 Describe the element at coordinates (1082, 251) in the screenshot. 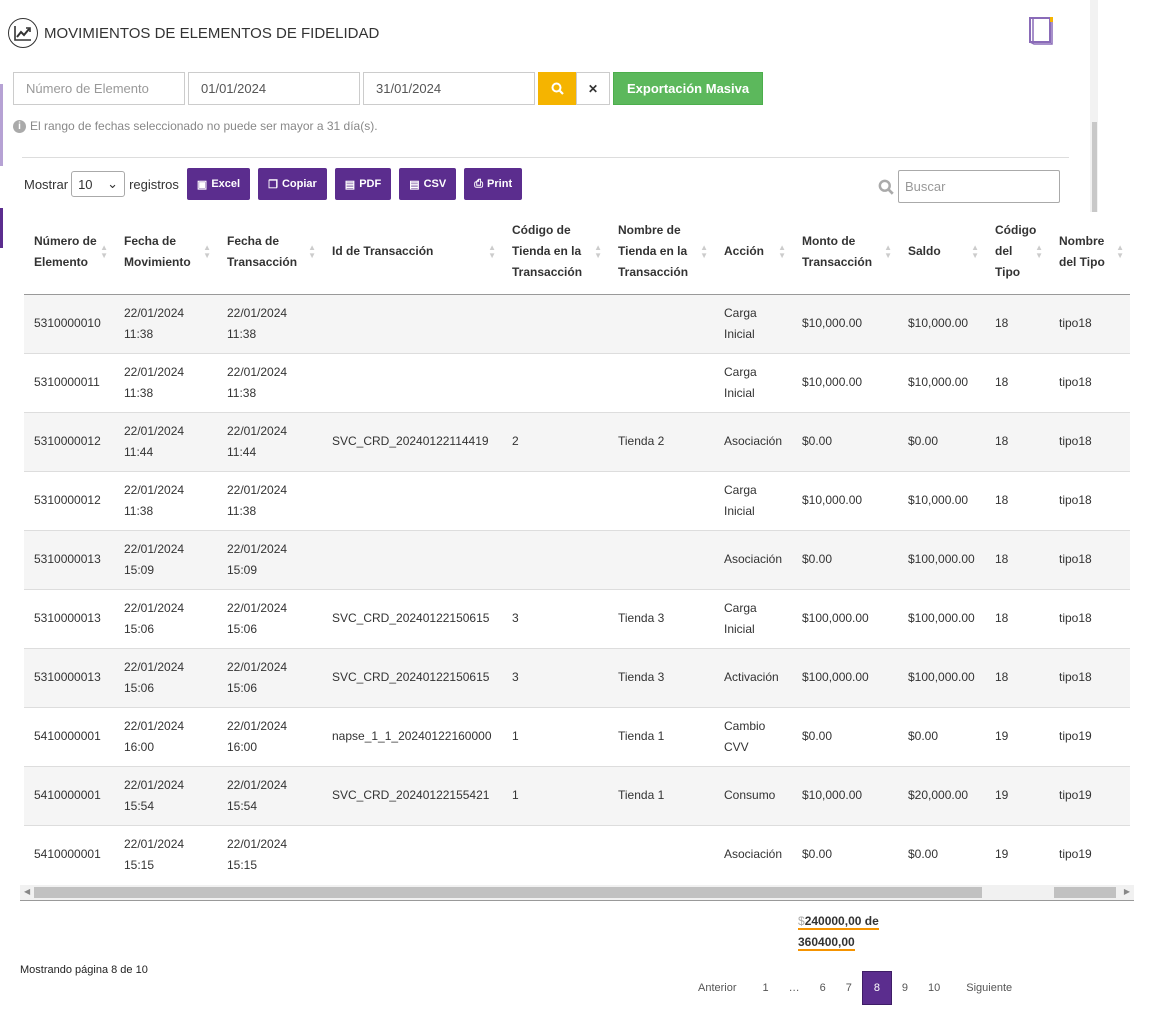

I see `column-header-label: Nombre del Tipo` at that location.